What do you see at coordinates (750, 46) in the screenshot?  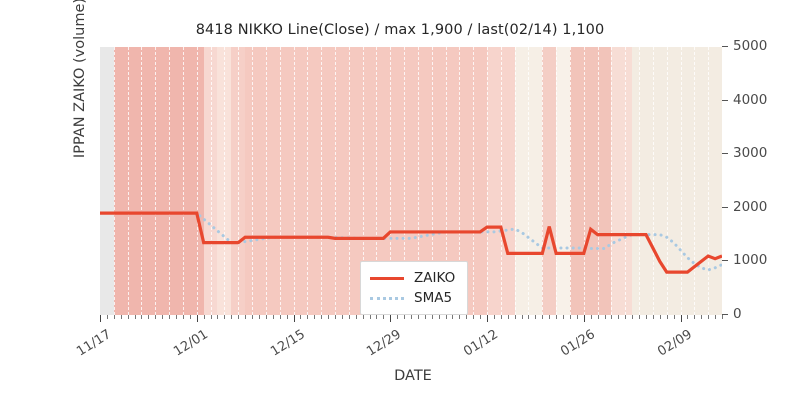 I see `y-tick-label: 5000` at bounding box center [750, 46].